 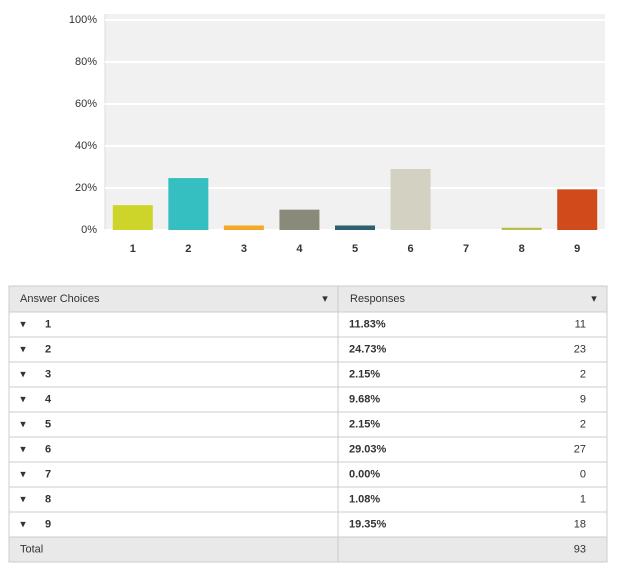 I want to click on response-percent: 29.03%, so click(x=368, y=449).